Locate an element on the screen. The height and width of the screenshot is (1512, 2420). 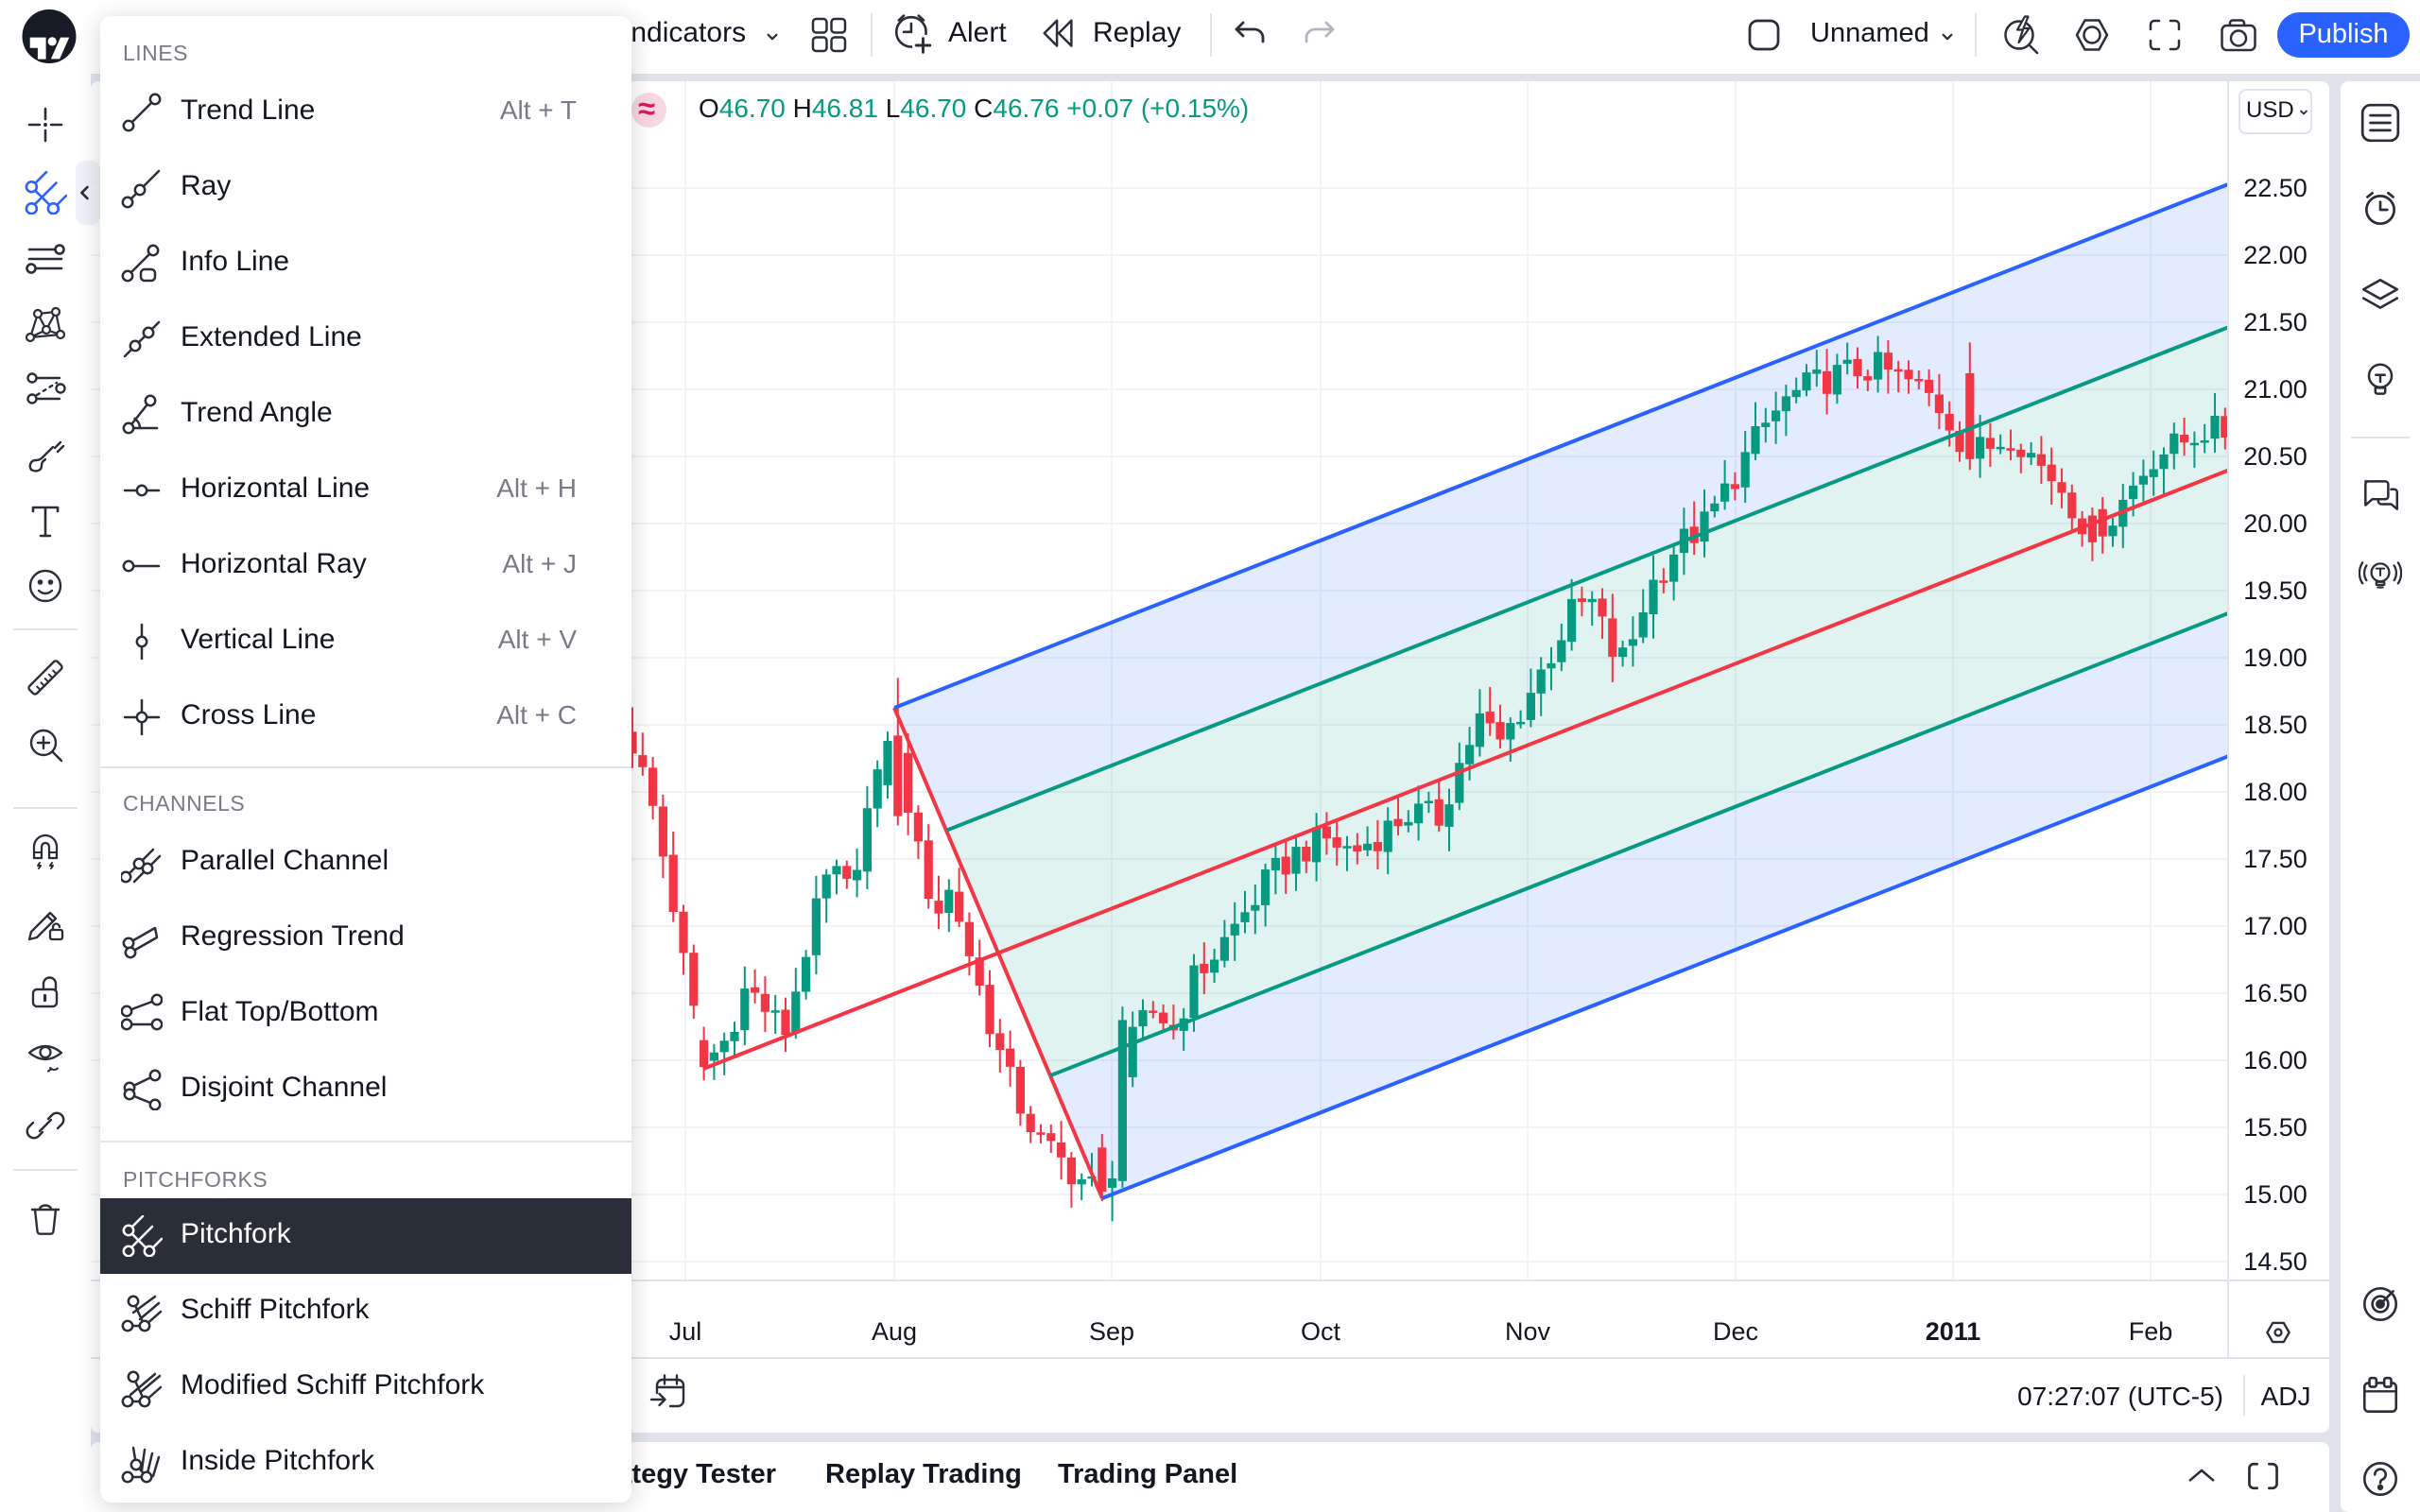
svg-text: 15.00 is located at coordinates (2275, 1194).